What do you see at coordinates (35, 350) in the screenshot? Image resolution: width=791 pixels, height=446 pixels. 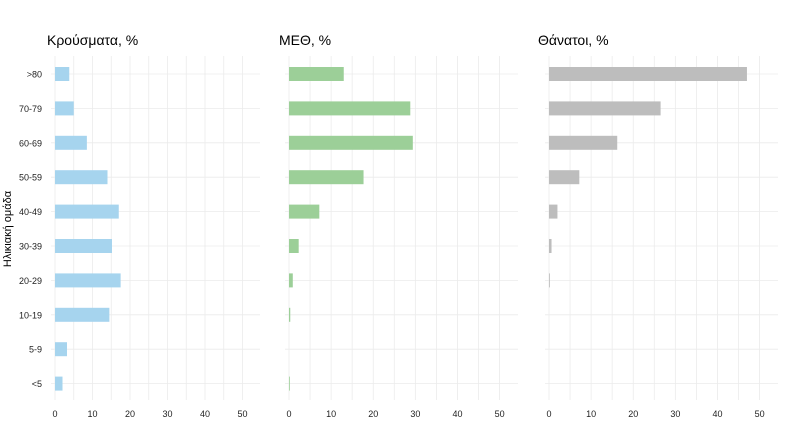 I see `y-tick-label: 5-9` at bounding box center [35, 350].